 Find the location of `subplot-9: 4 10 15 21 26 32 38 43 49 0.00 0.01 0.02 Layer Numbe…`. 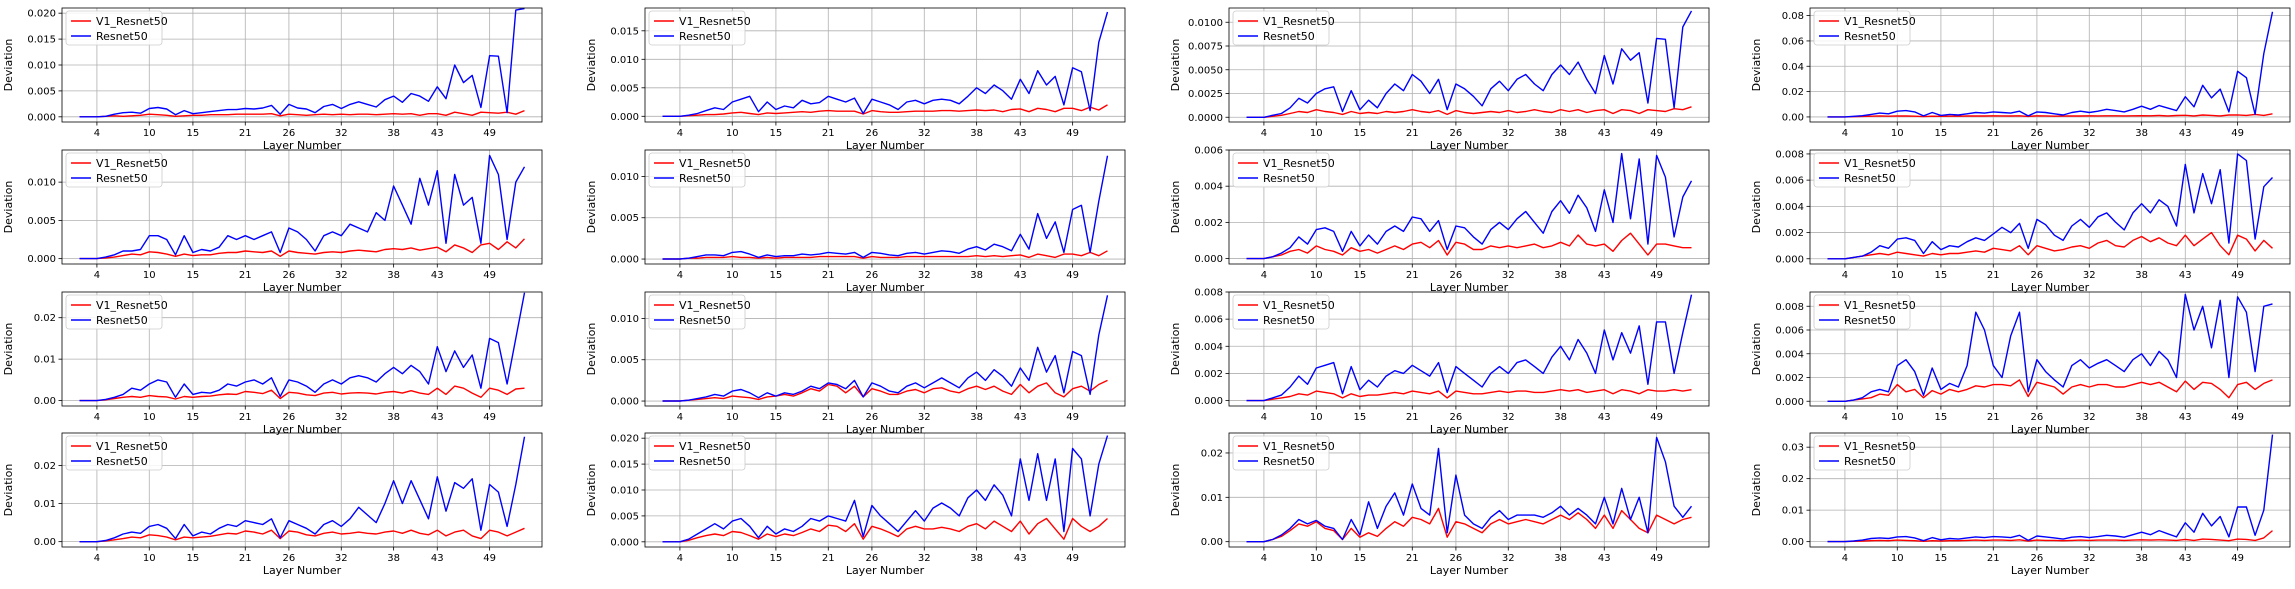

subplot-9: 4 10 15 21 26 32 38 43 49 0.00 0.01 0.02 Layer Numbe… is located at coordinates (272, 363).